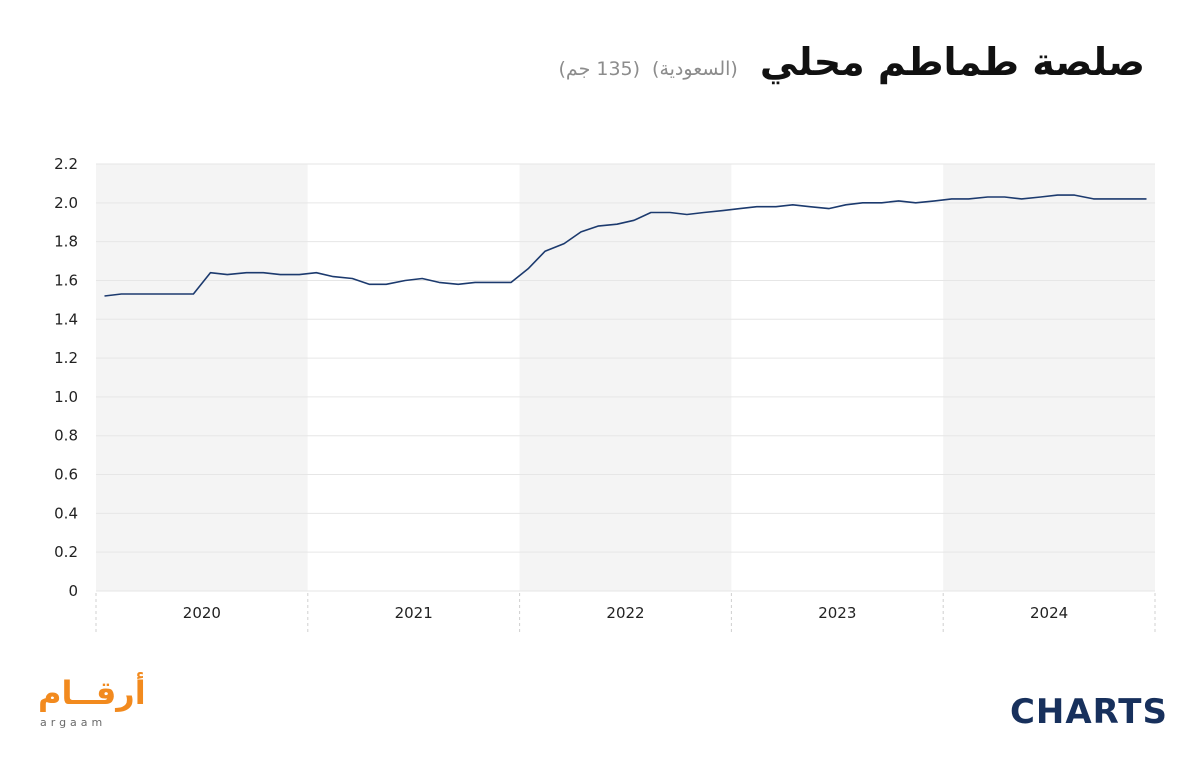 This screenshot has height=757, width=1200. I want to click on year-band-2021, so click(413, 377).